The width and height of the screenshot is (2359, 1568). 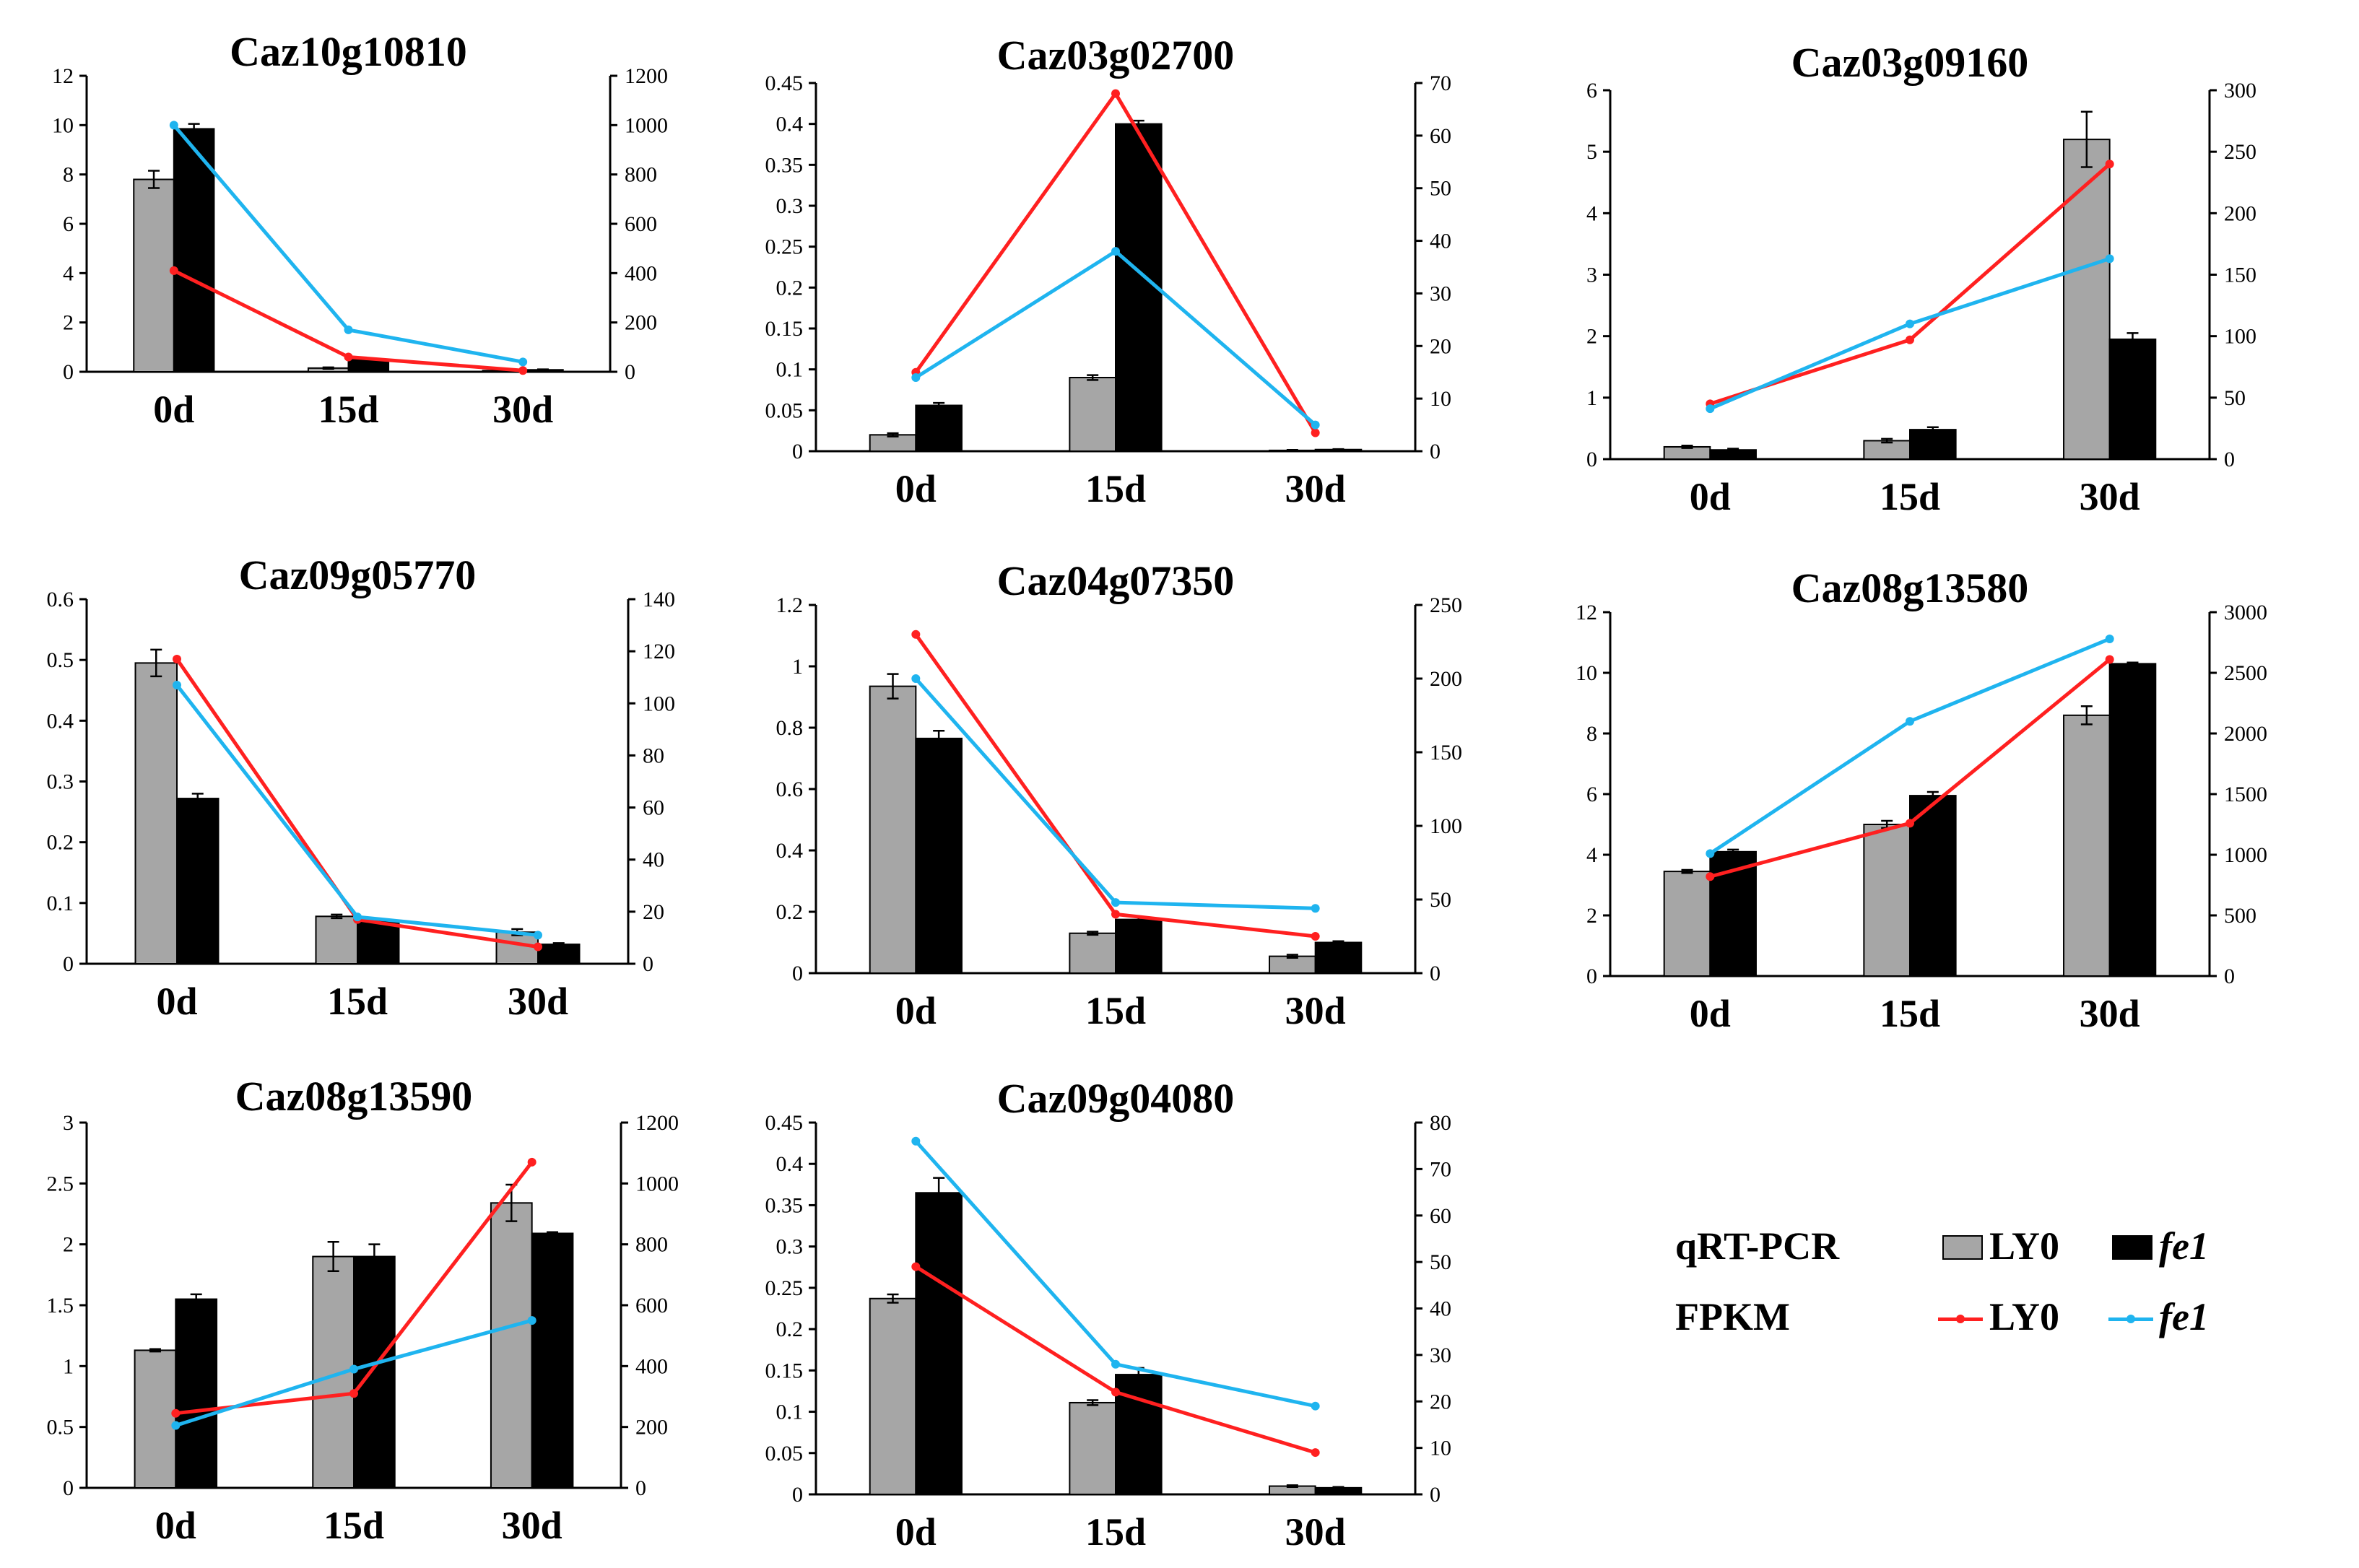 I want to click on legend-fe1-bar-label: fe1, so click(x=2184, y=1246).